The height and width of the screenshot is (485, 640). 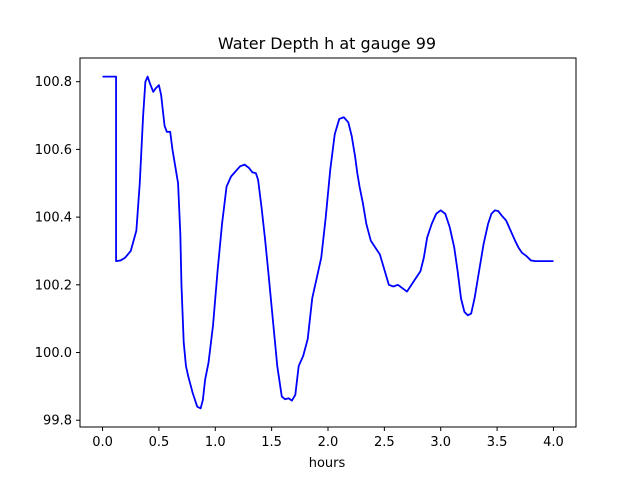 I want to click on y-tick-label: 100.4, so click(x=53, y=218).